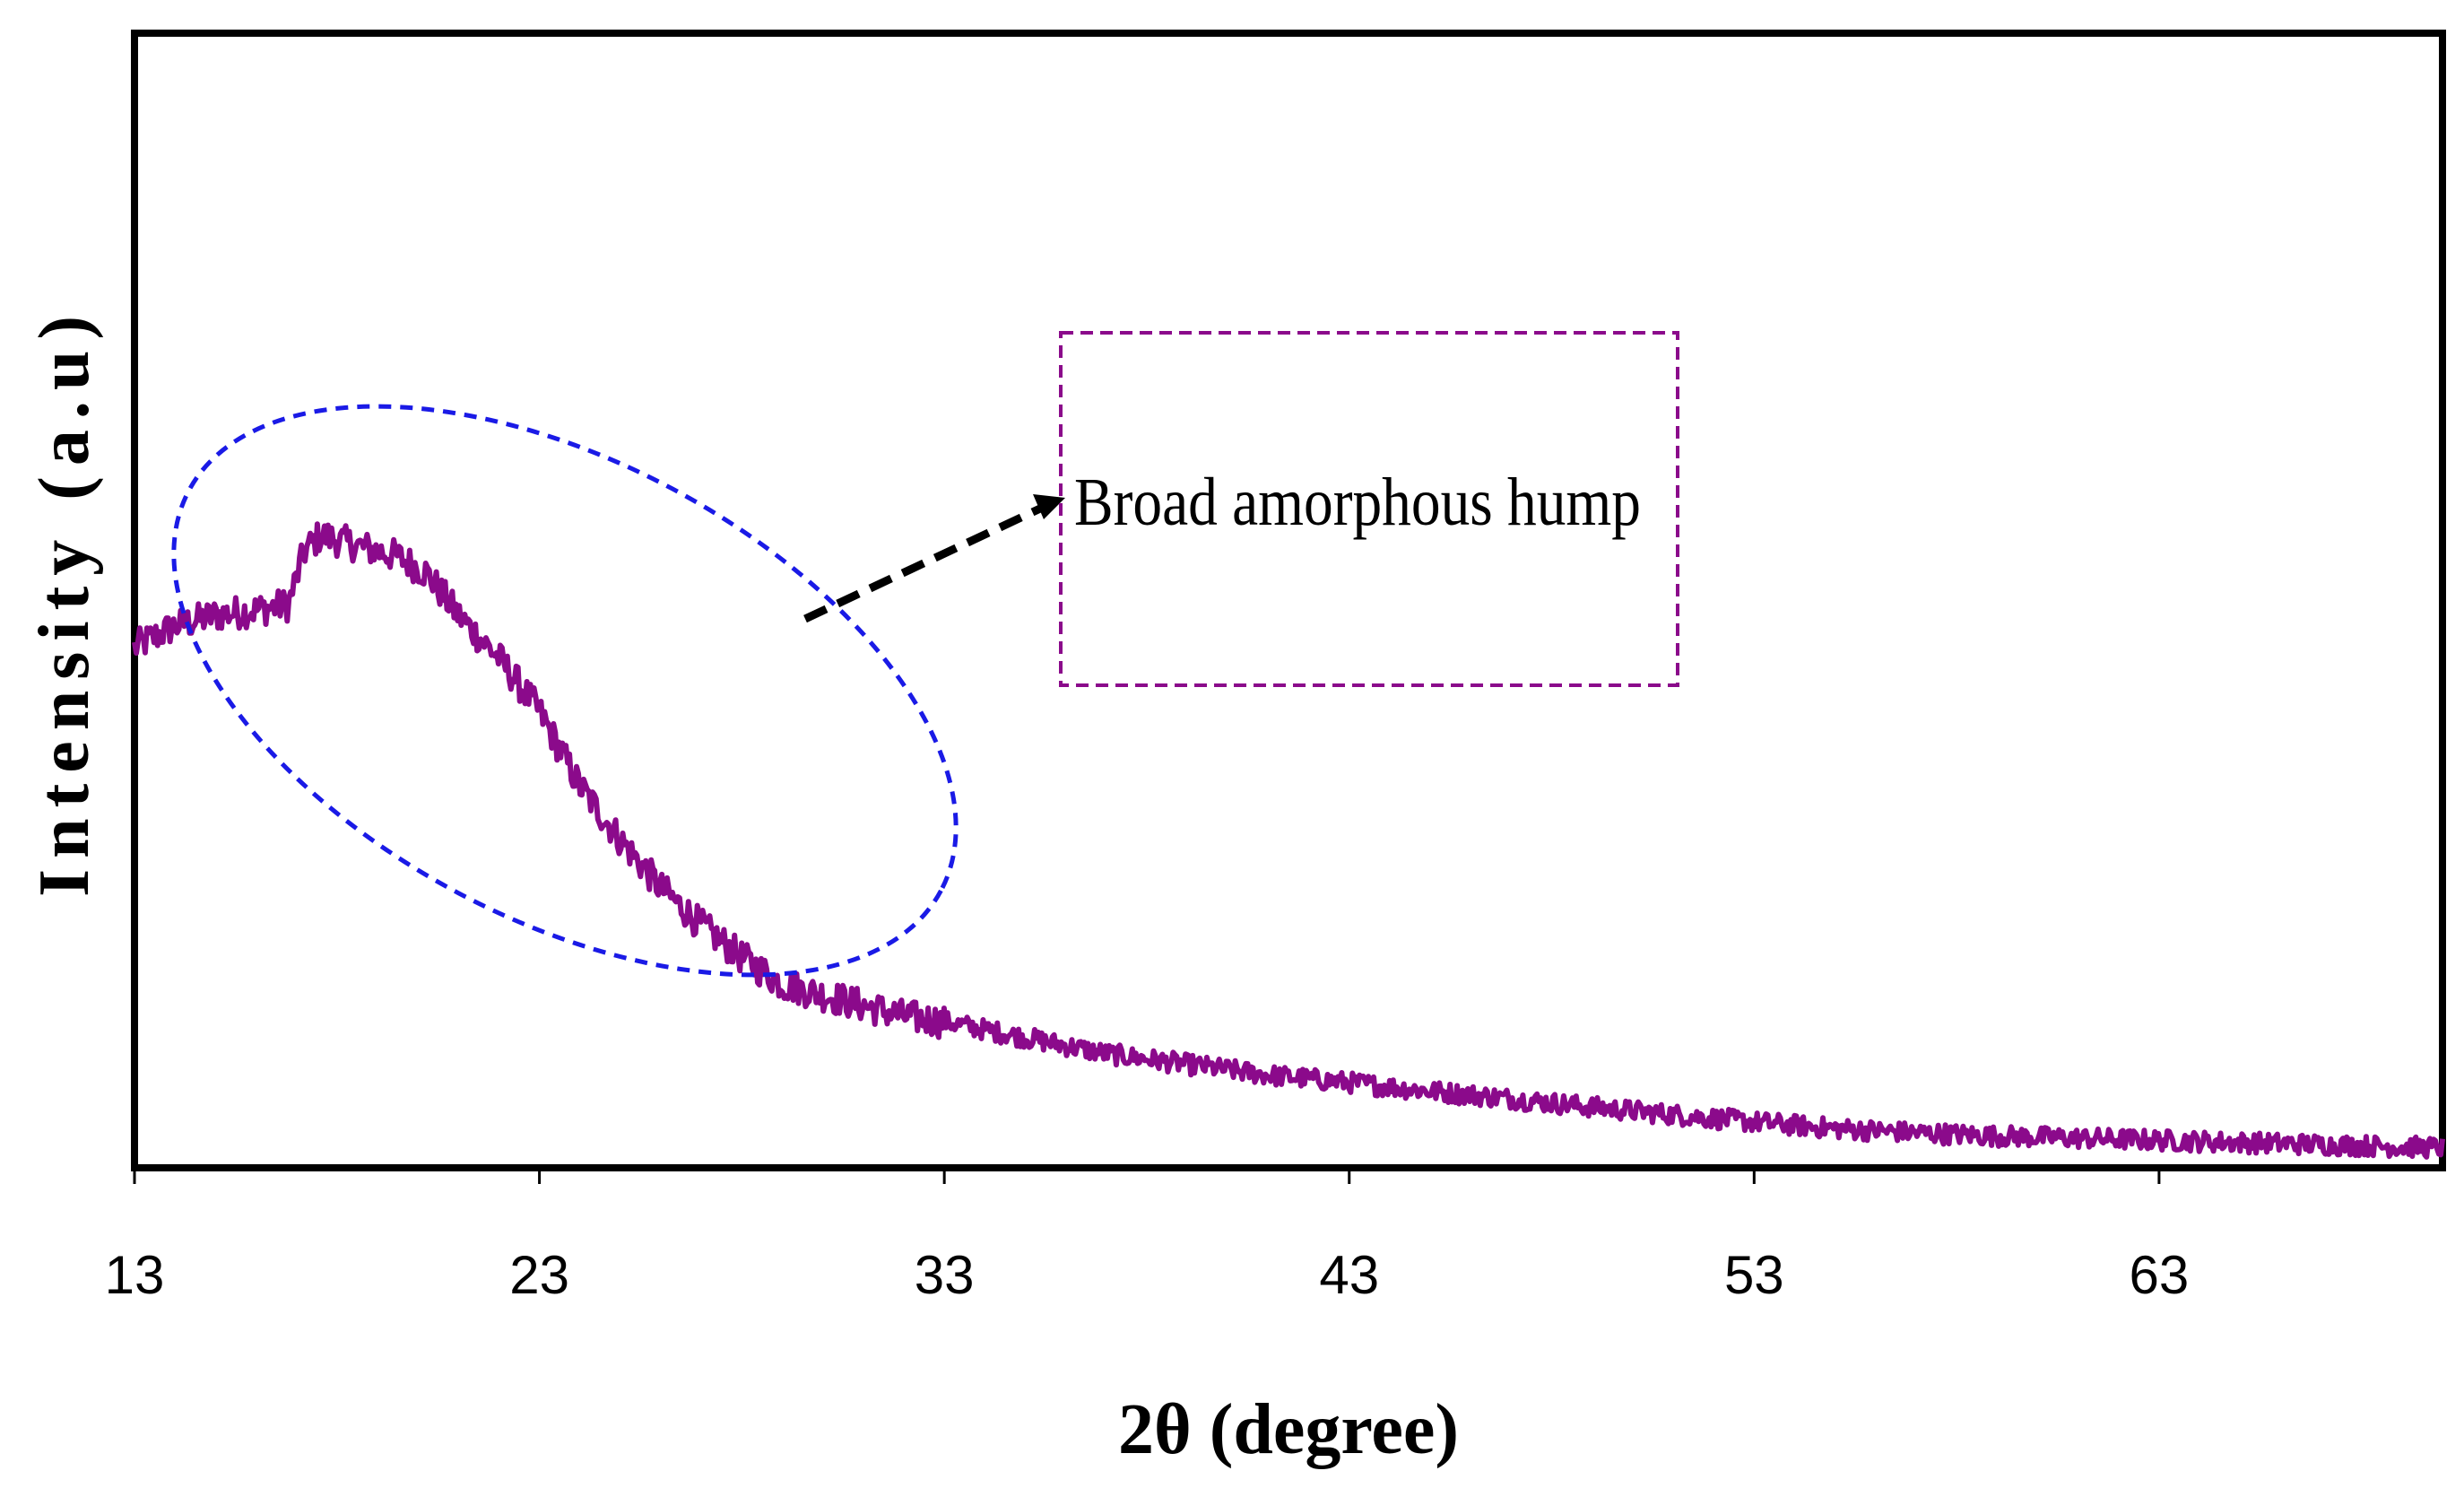 The width and height of the screenshot is (2464, 1497). Describe the element at coordinates (64, 601) in the screenshot. I see `y-axis-title: Intensity (a.u)` at that location.